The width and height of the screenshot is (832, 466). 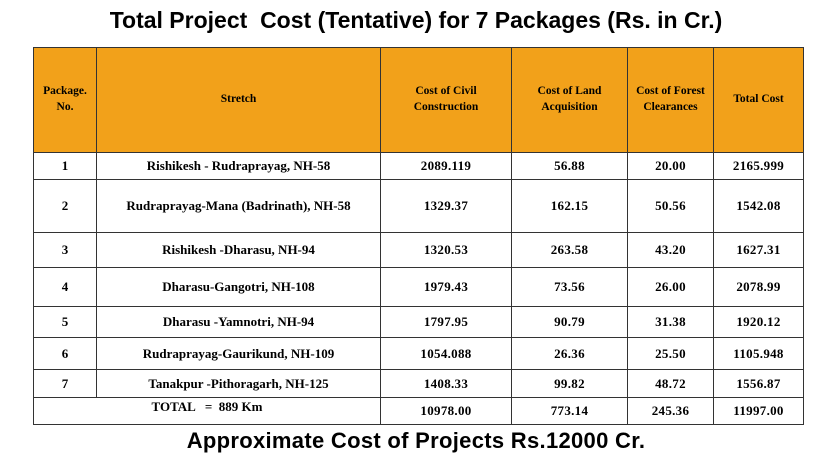 What do you see at coordinates (238, 250) in the screenshot?
I see `stretch-cell: Rishikesh -Dharasu, NH-94` at bounding box center [238, 250].